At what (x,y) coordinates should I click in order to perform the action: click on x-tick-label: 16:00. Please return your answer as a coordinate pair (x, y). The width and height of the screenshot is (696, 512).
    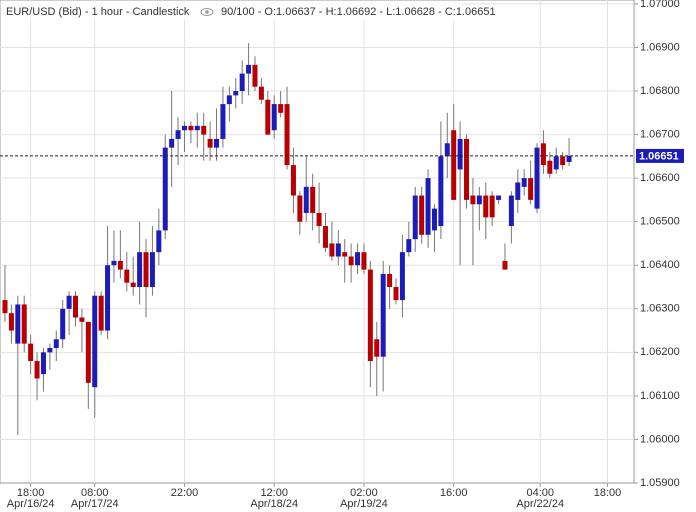
    Looking at the image, I should click on (454, 493).